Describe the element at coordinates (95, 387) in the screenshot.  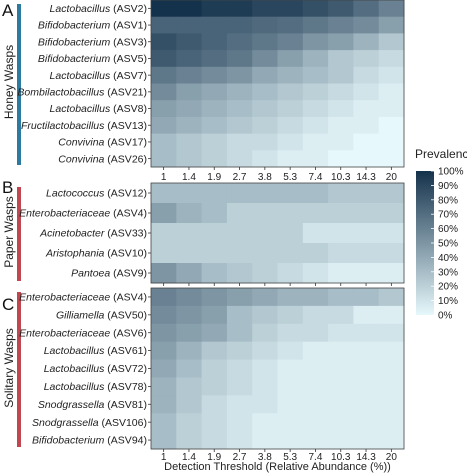
I see `row-label: Lactobacillus (ASV78)` at that location.